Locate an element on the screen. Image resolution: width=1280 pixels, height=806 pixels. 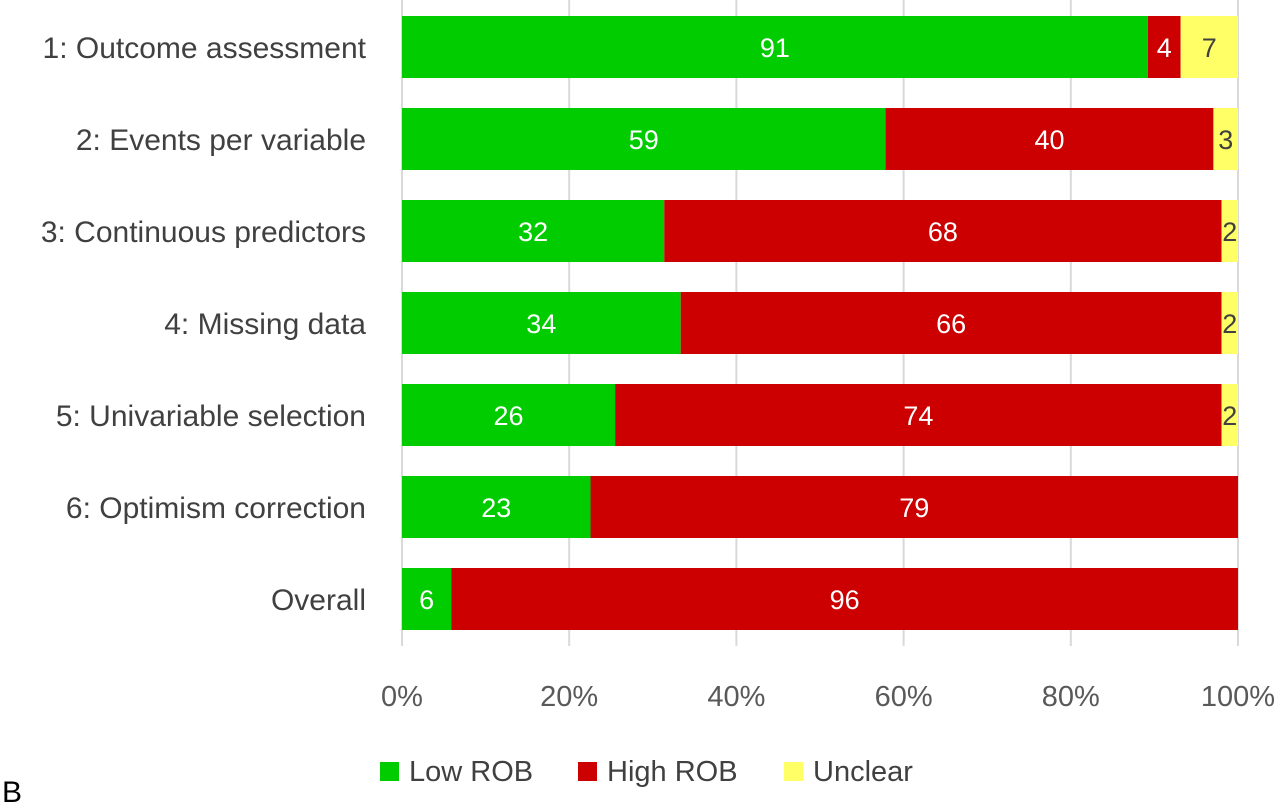
bar-value-label: 3 is located at coordinates (1225, 140).